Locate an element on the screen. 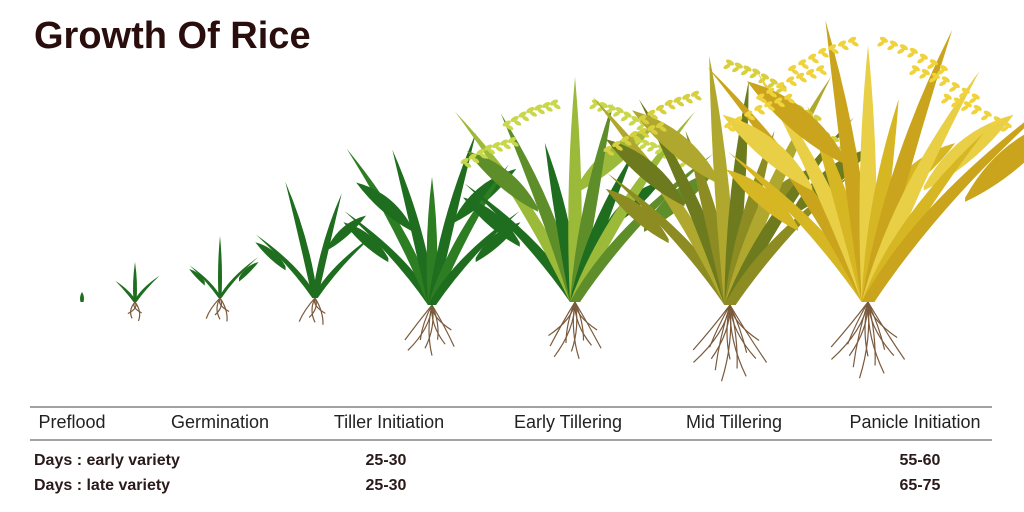 The width and height of the screenshot is (1024, 512). stage-label: Panicle Initiation is located at coordinates (914, 422).